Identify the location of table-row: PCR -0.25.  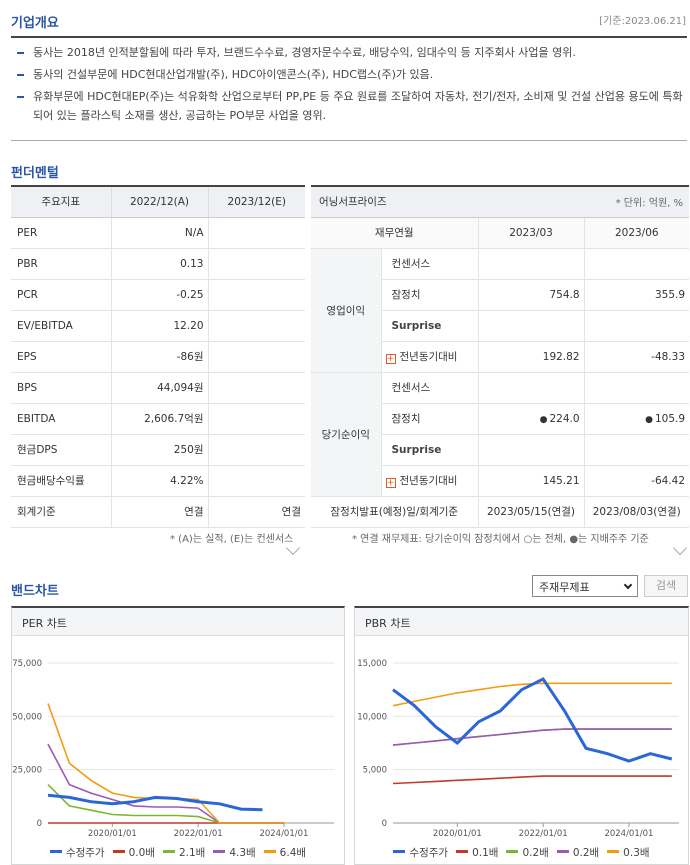
(158, 295).